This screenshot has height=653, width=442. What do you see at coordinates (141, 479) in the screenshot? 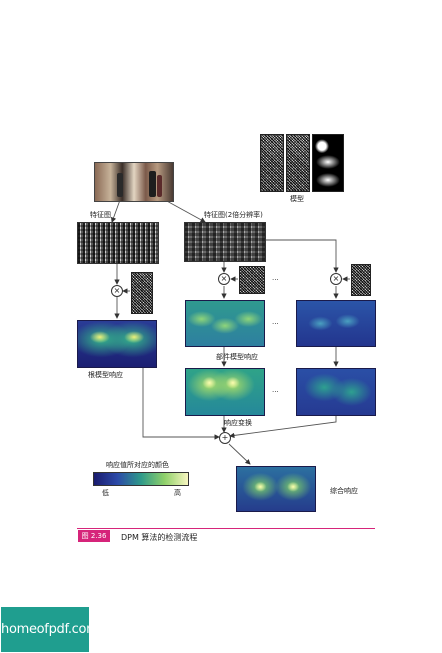
I see `colorbar` at bounding box center [141, 479].